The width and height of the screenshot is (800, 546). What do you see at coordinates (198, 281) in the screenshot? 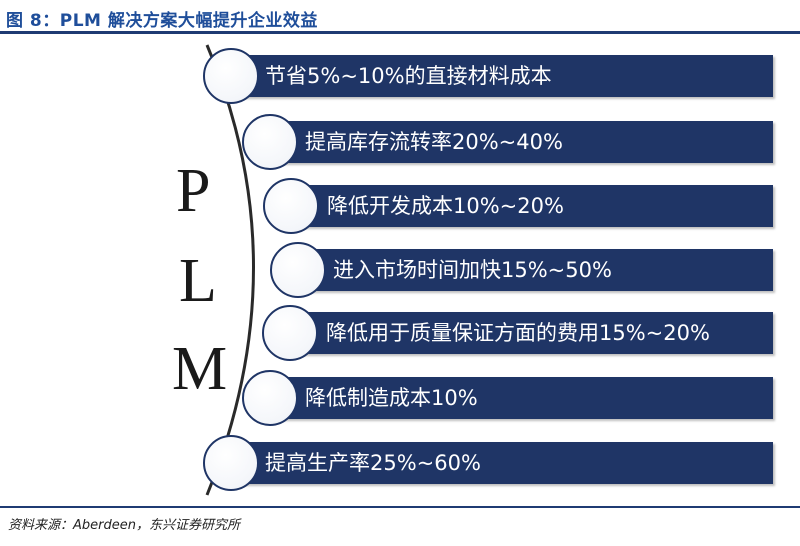
I see `plm-letter-l: L` at bounding box center [198, 281].